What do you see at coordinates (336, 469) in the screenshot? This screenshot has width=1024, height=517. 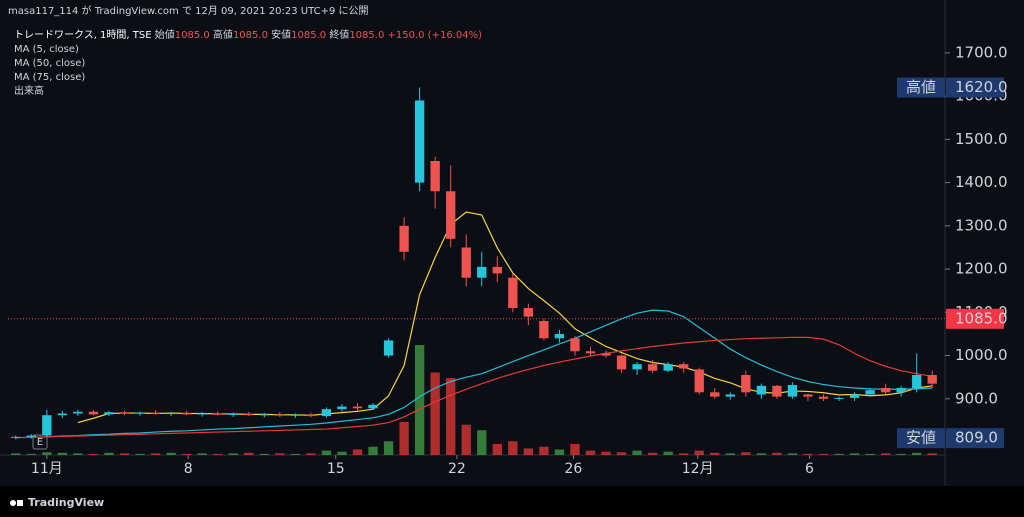 I see `x-tick-label: 15` at bounding box center [336, 469].